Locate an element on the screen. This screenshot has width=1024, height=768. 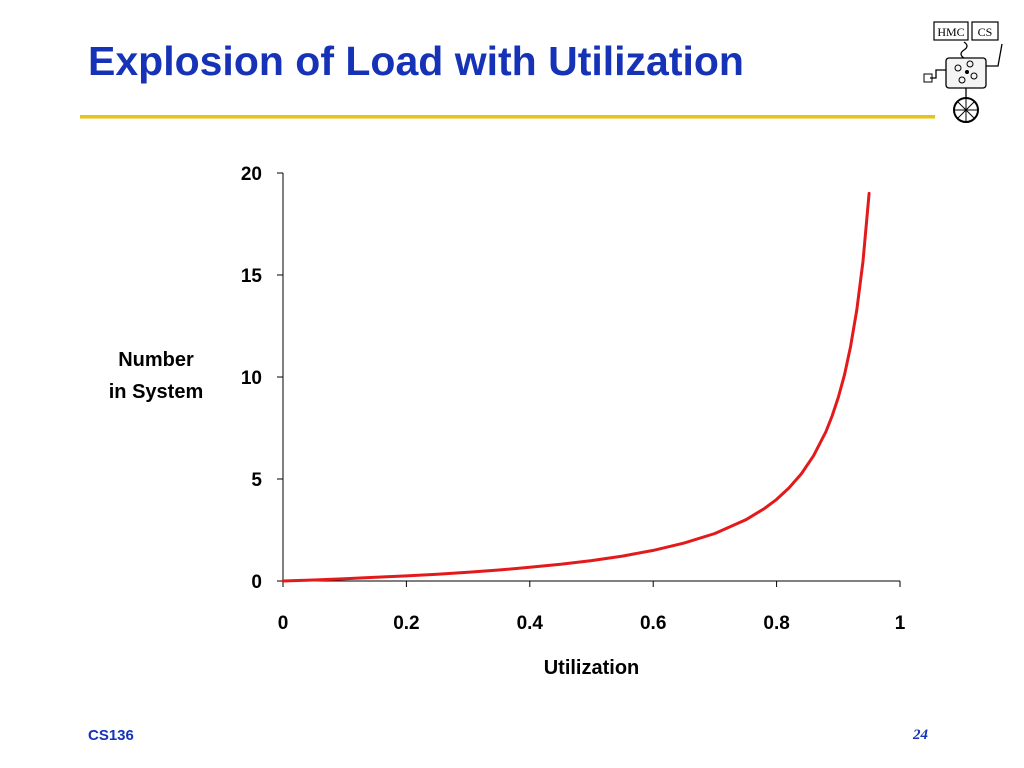
x-tick-label: 0 is located at coordinates (283, 623).